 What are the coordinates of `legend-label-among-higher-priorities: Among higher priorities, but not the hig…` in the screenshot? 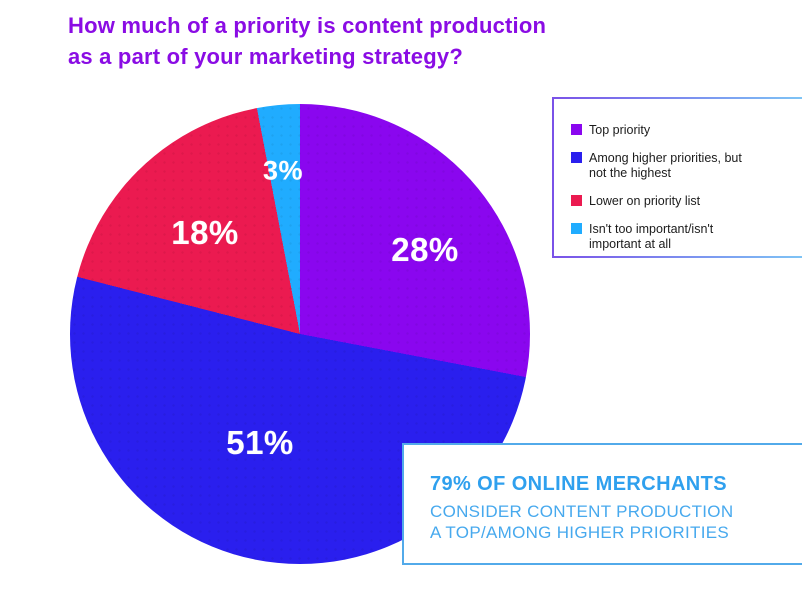 It's located at (665, 165).